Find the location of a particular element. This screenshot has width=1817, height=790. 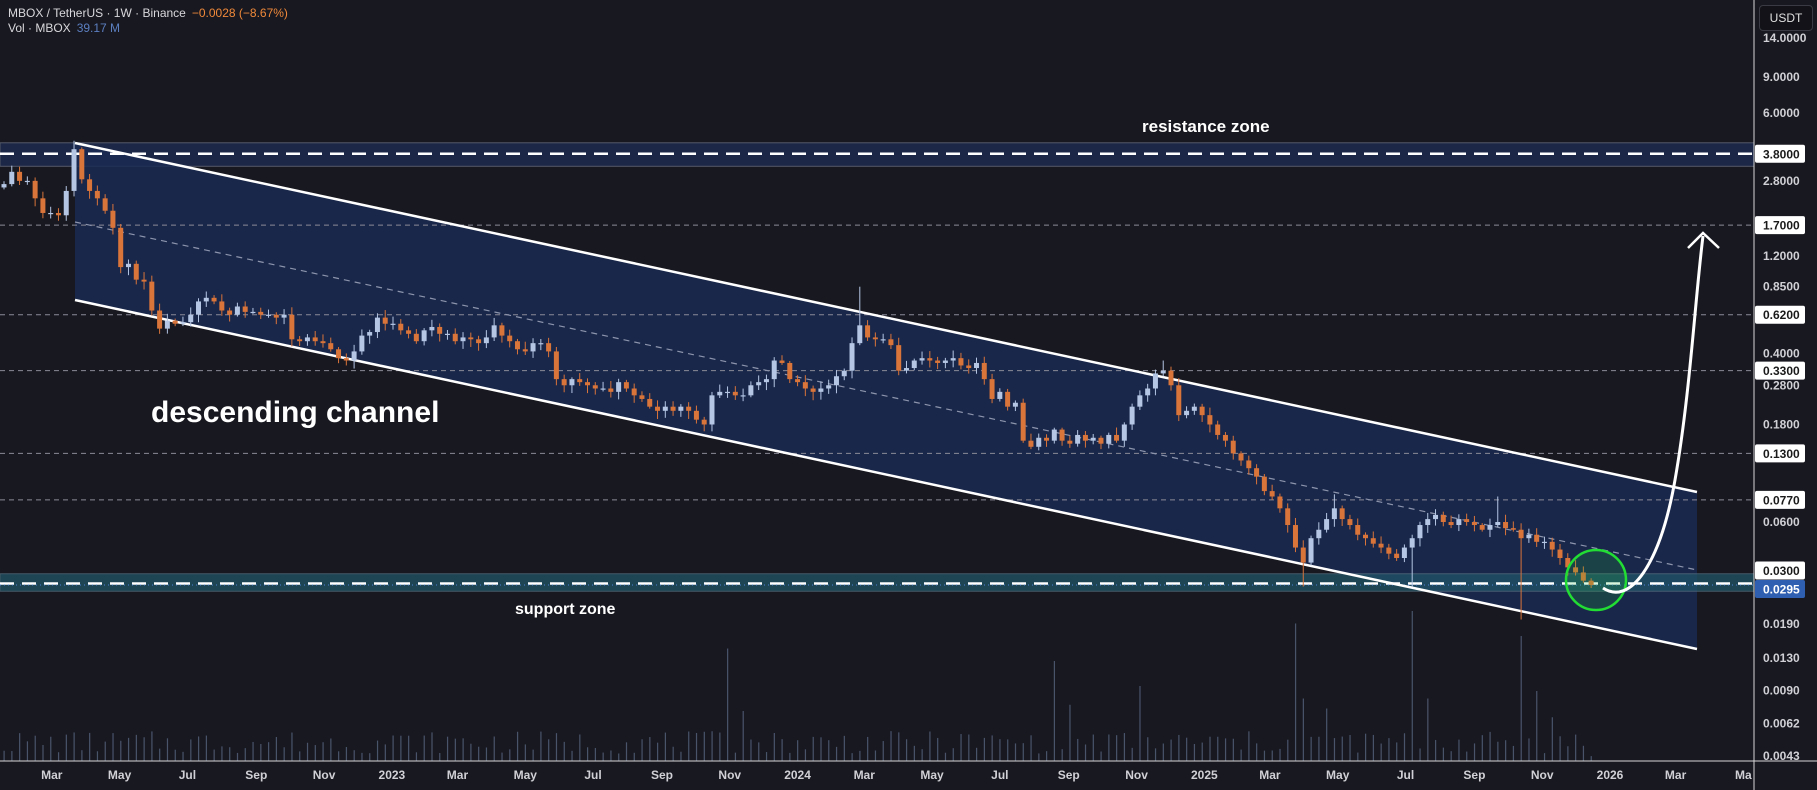

price-tick-label: 2.8000 is located at coordinates (1781, 181).